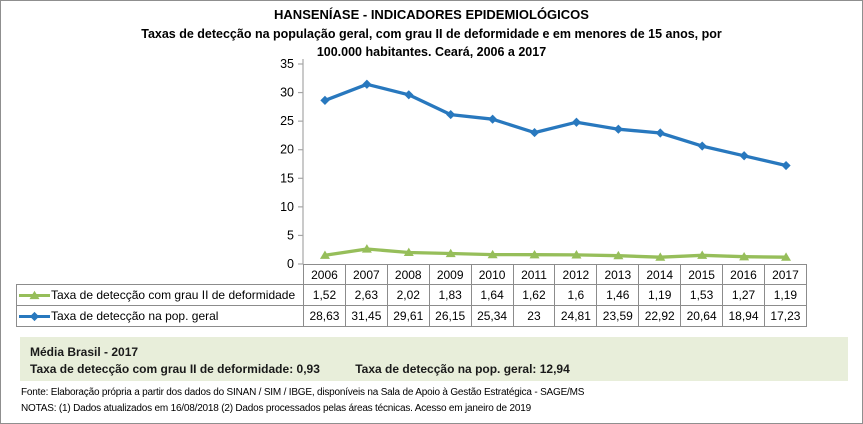  I want to click on value-cell: 1,83, so click(450, 295).